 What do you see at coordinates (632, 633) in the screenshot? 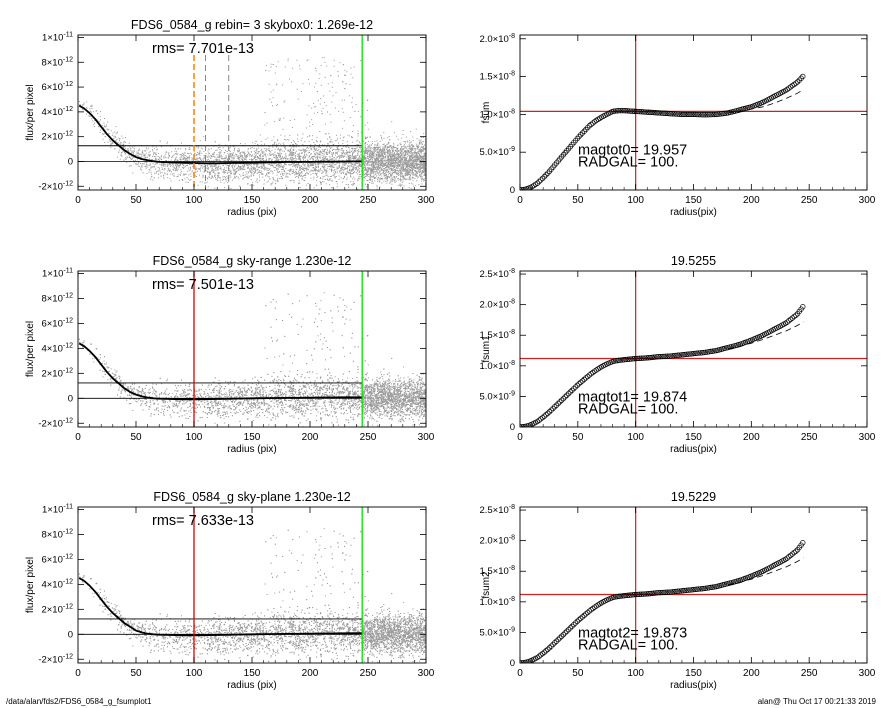
I see `annotation-line-0: magtot2= 19.873` at bounding box center [632, 633].